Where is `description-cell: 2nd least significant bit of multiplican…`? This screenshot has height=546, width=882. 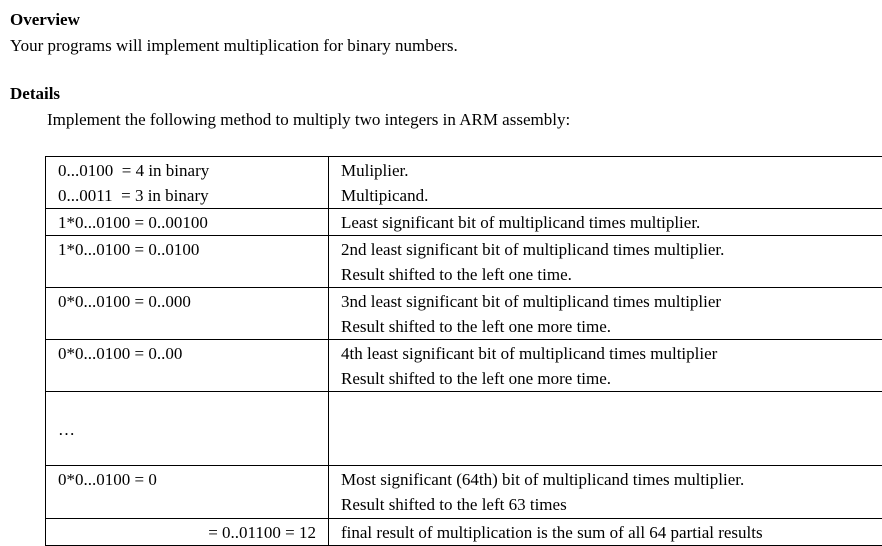 description-cell: 2nd least significant bit of multiplican… is located at coordinates (605, 262).